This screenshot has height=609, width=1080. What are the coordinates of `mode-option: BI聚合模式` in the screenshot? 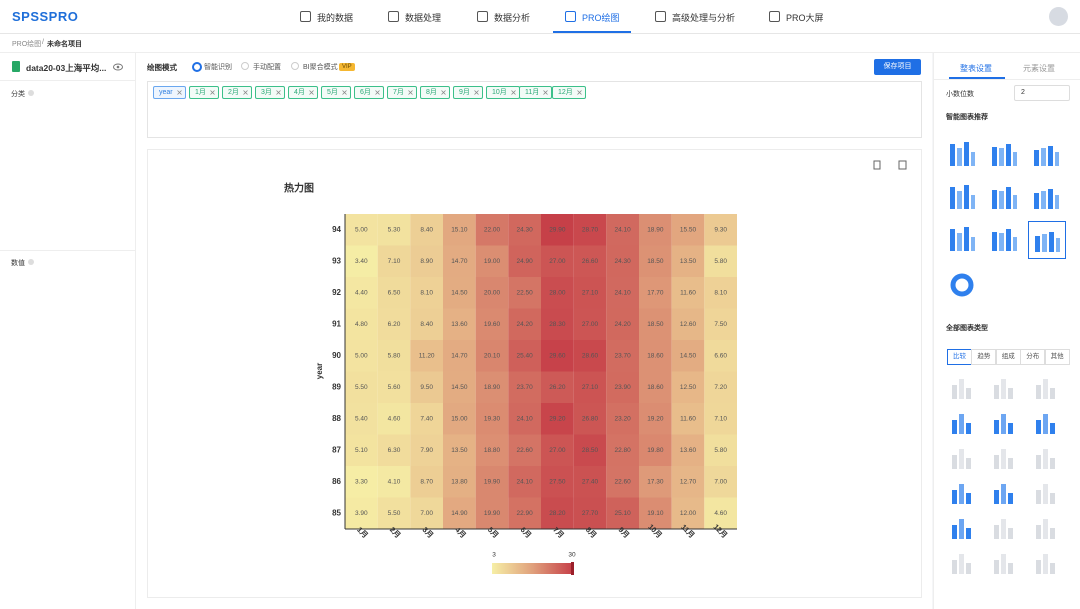 It's located at (320, 67).